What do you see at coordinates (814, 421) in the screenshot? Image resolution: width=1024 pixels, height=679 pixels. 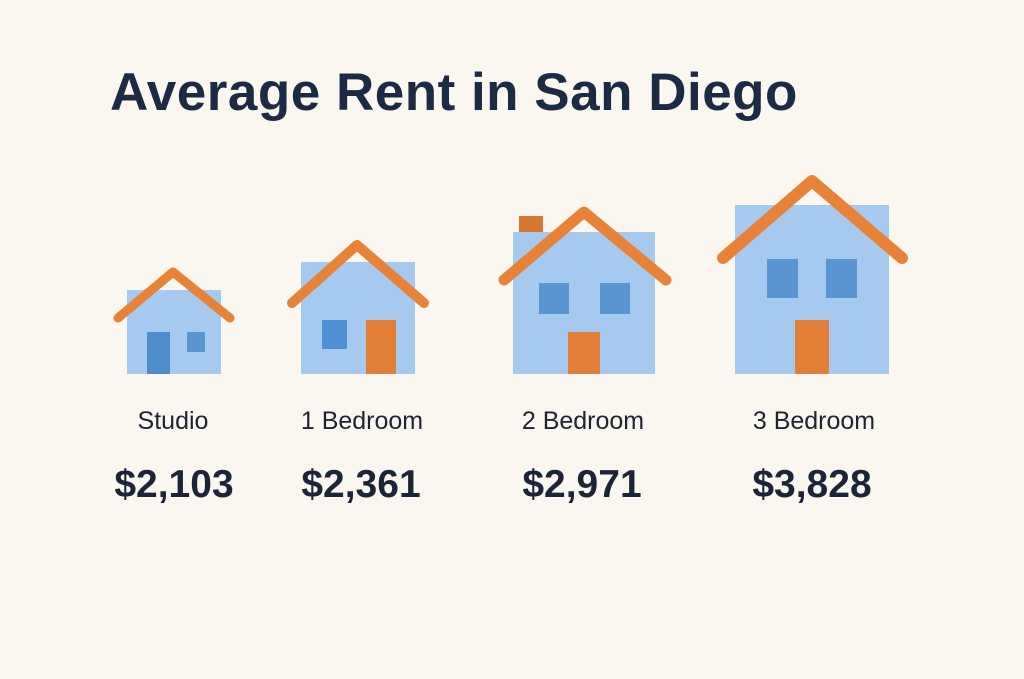 I see `category-label-3-bedroom: 3 Bedroom` at bounding box center [814, 421].